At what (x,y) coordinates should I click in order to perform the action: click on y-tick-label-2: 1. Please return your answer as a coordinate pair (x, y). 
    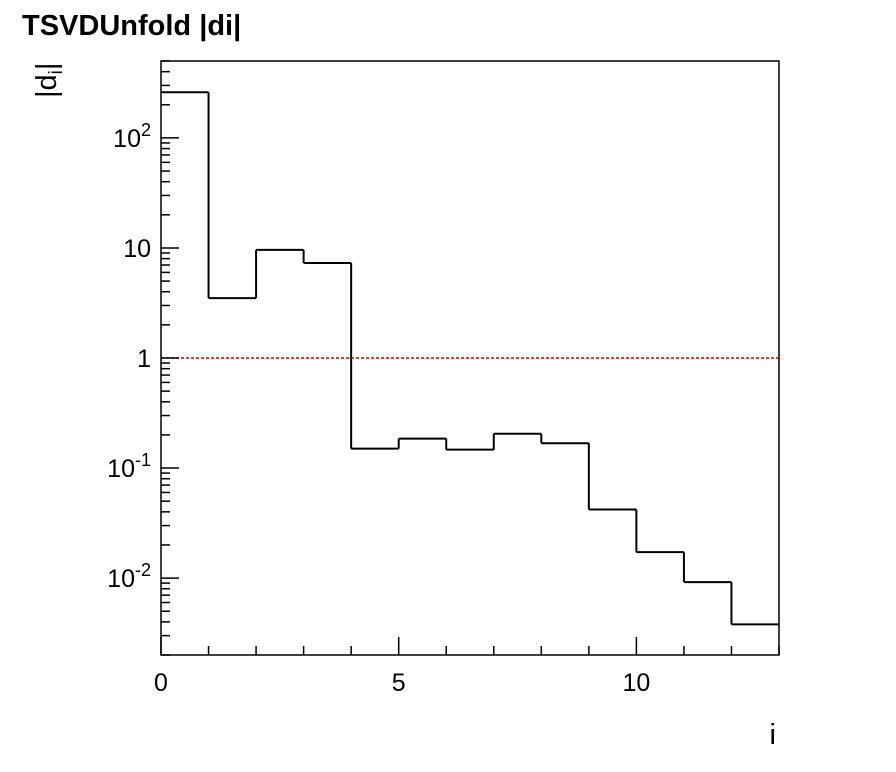
    Looking at the image, I should click on (144, 359).